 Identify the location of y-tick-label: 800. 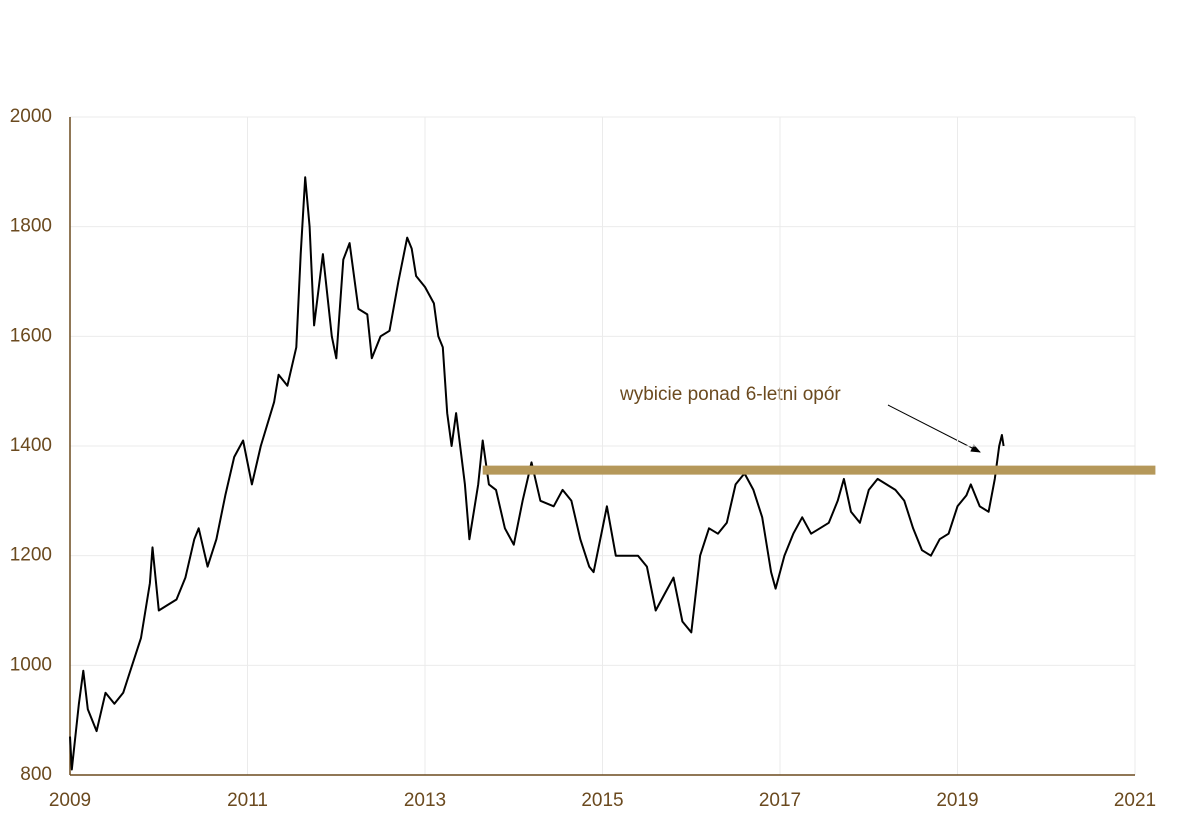
(36, 774).